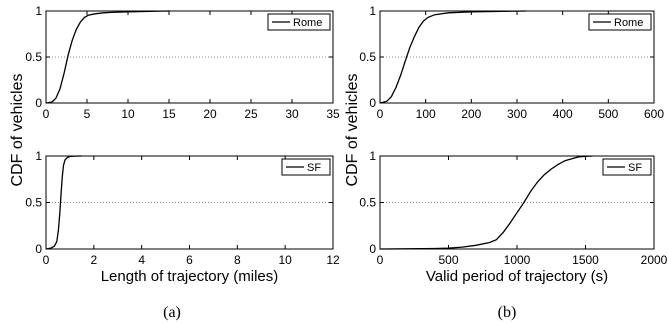 The height and width of the screenshot is (324, 668). Describe the element at coordinates (654, 114) in the screenshot. I see `x-tick-label: 600` at that location.